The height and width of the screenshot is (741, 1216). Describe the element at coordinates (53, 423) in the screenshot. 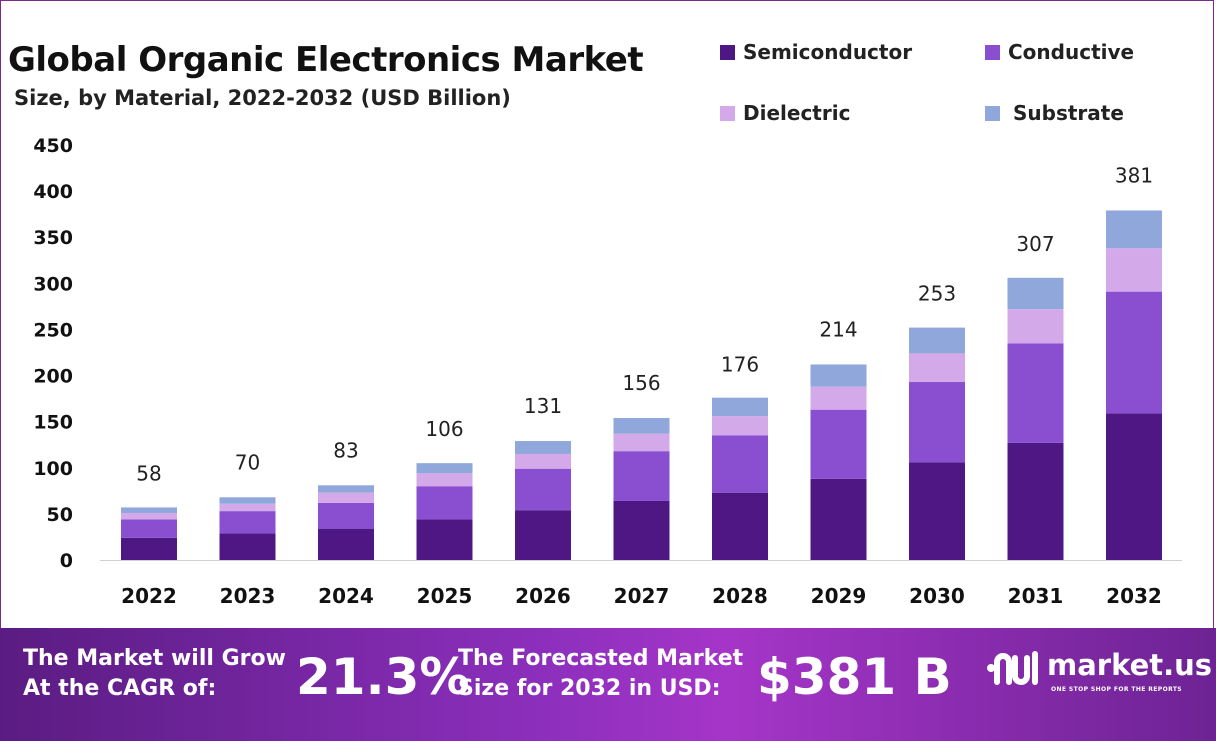

I see `y-tick-label: 150` at that location.